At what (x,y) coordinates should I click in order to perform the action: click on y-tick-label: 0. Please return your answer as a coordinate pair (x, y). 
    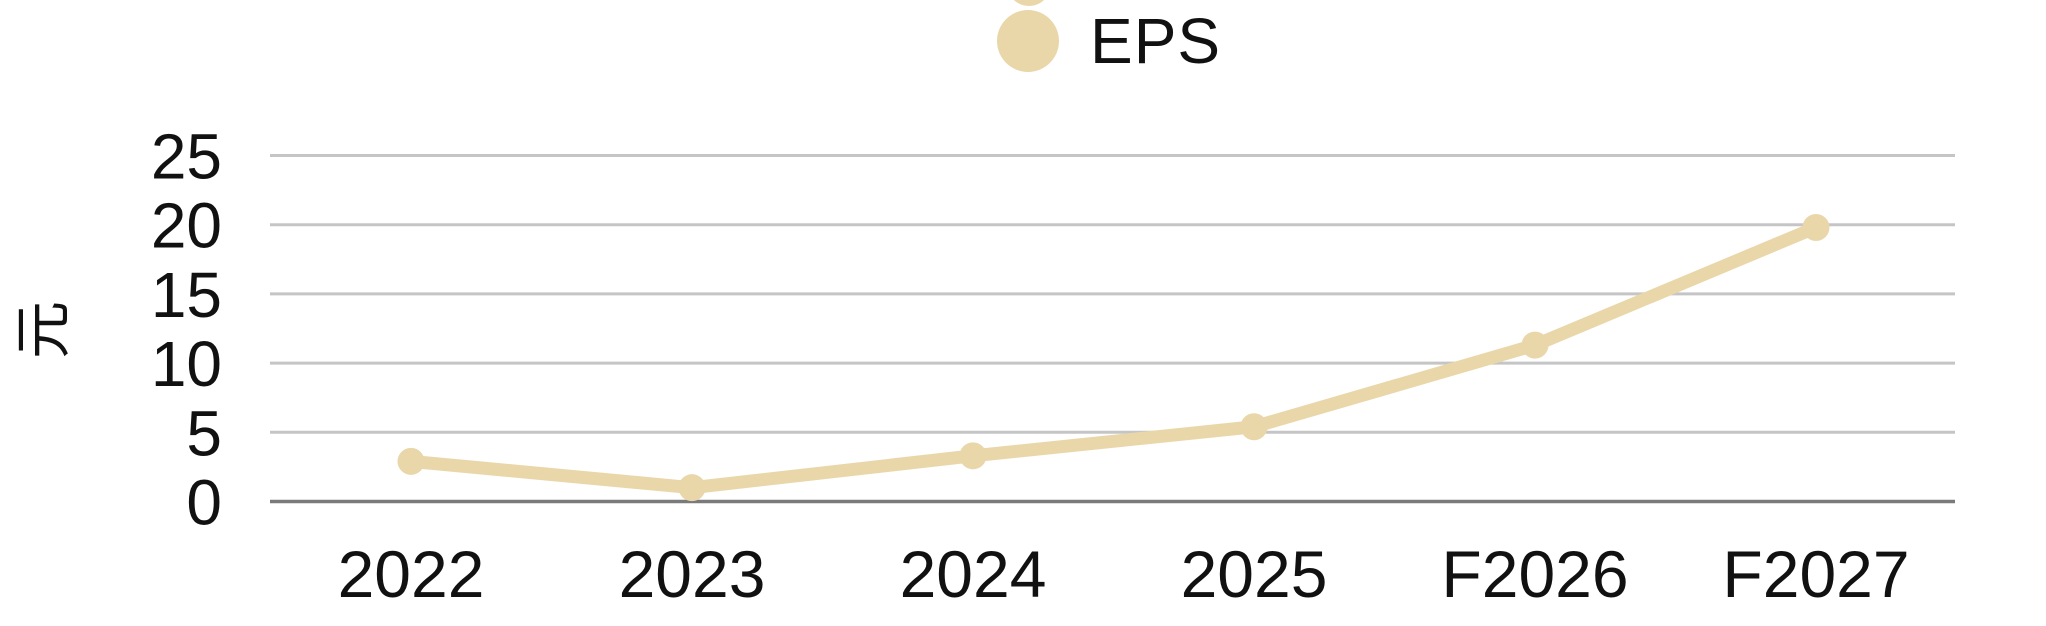
    Looking at the image, I should click on (204, 503).